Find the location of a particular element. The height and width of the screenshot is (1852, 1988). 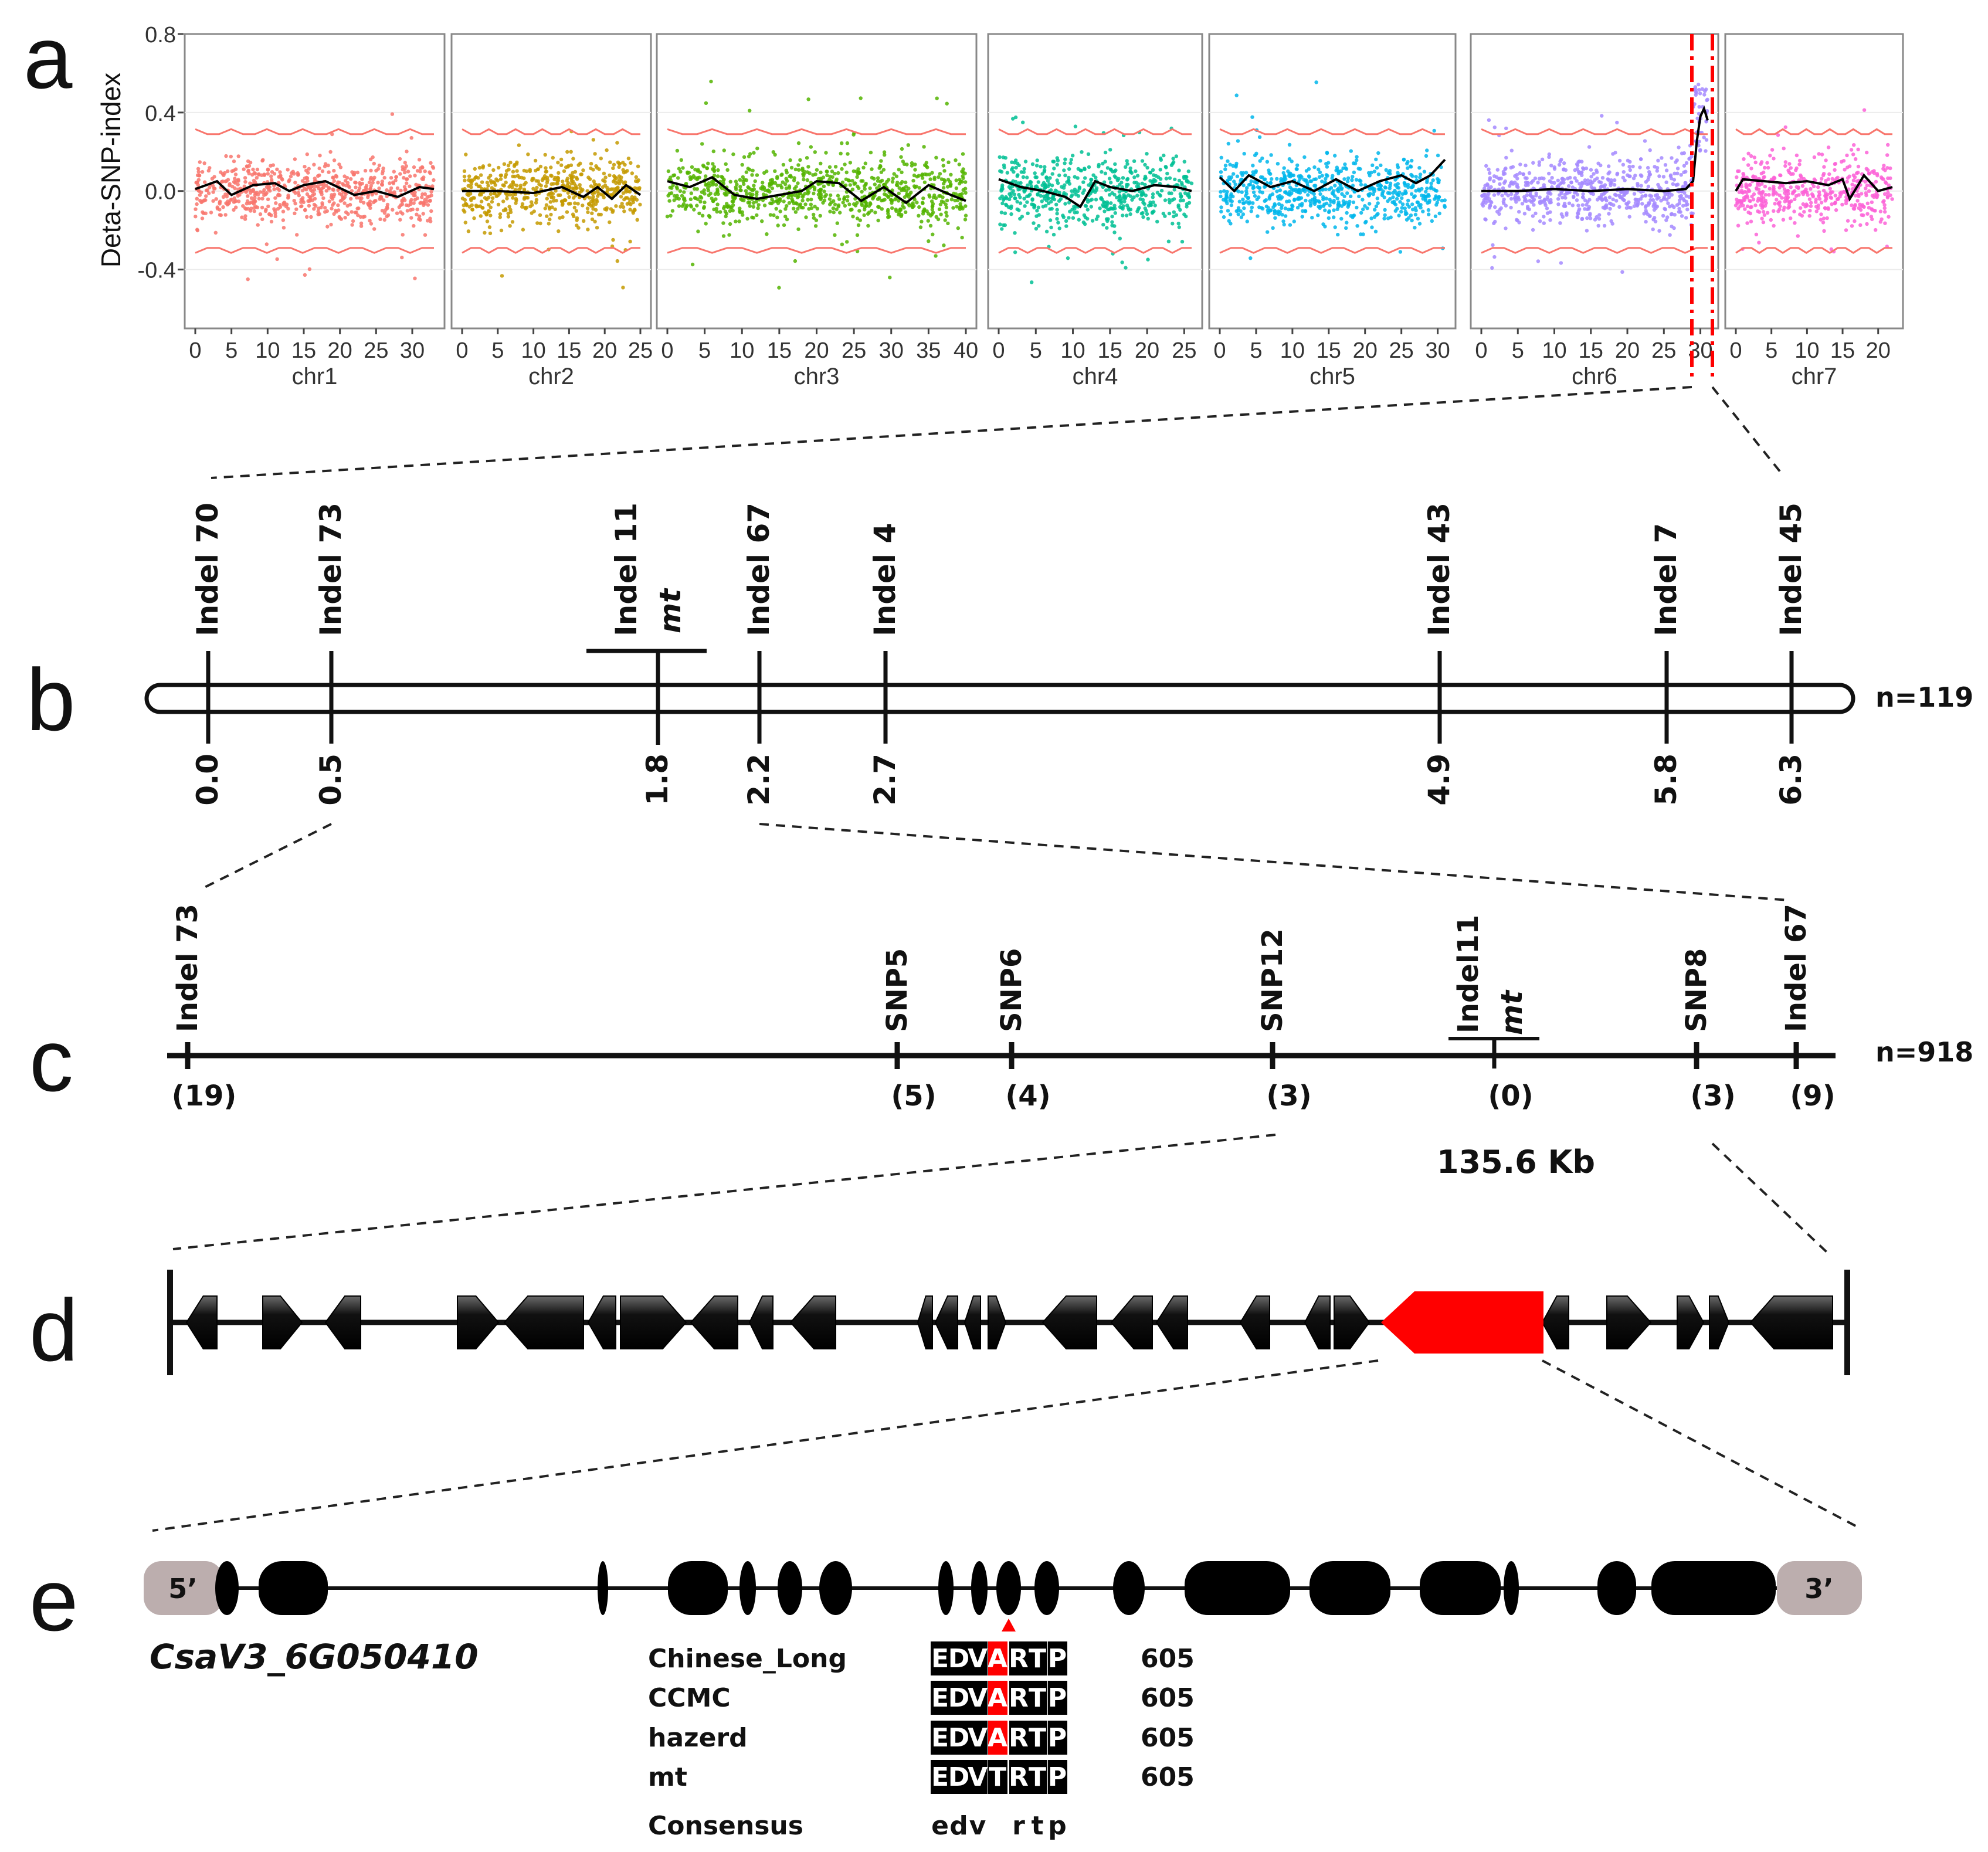

mutation-arrowhead is located at coordinates (1009, 1625).